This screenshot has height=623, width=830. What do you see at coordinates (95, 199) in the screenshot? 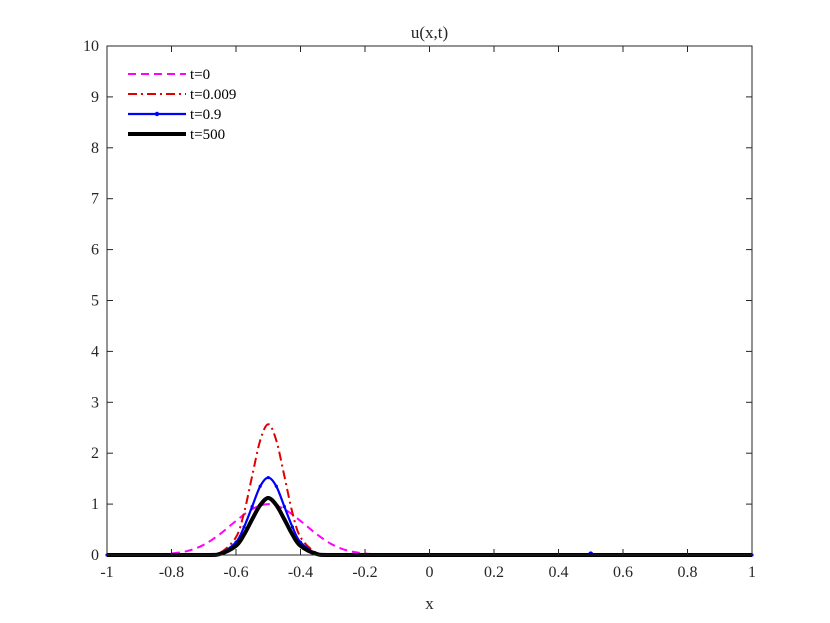
I see `y-tick-label: 7` at bounding box center [95, 199].